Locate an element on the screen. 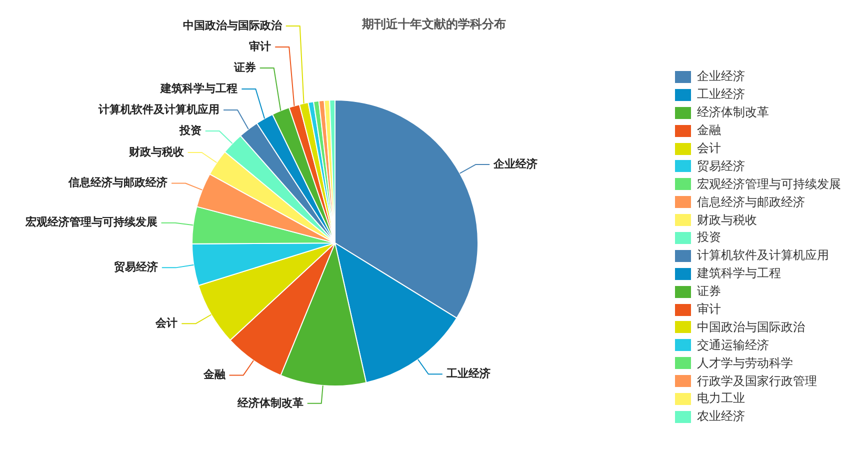  slice-label: 贸易经济 is located at coordinates (136, 267).